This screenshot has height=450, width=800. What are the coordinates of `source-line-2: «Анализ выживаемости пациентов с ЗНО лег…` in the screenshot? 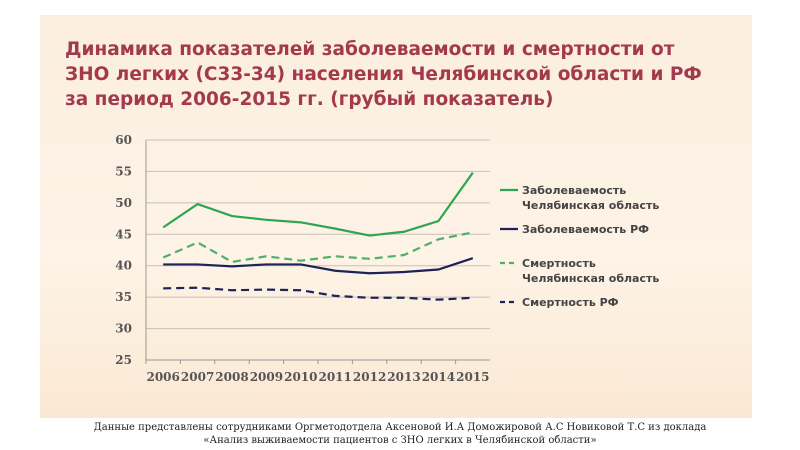 It's located at (400, 440).